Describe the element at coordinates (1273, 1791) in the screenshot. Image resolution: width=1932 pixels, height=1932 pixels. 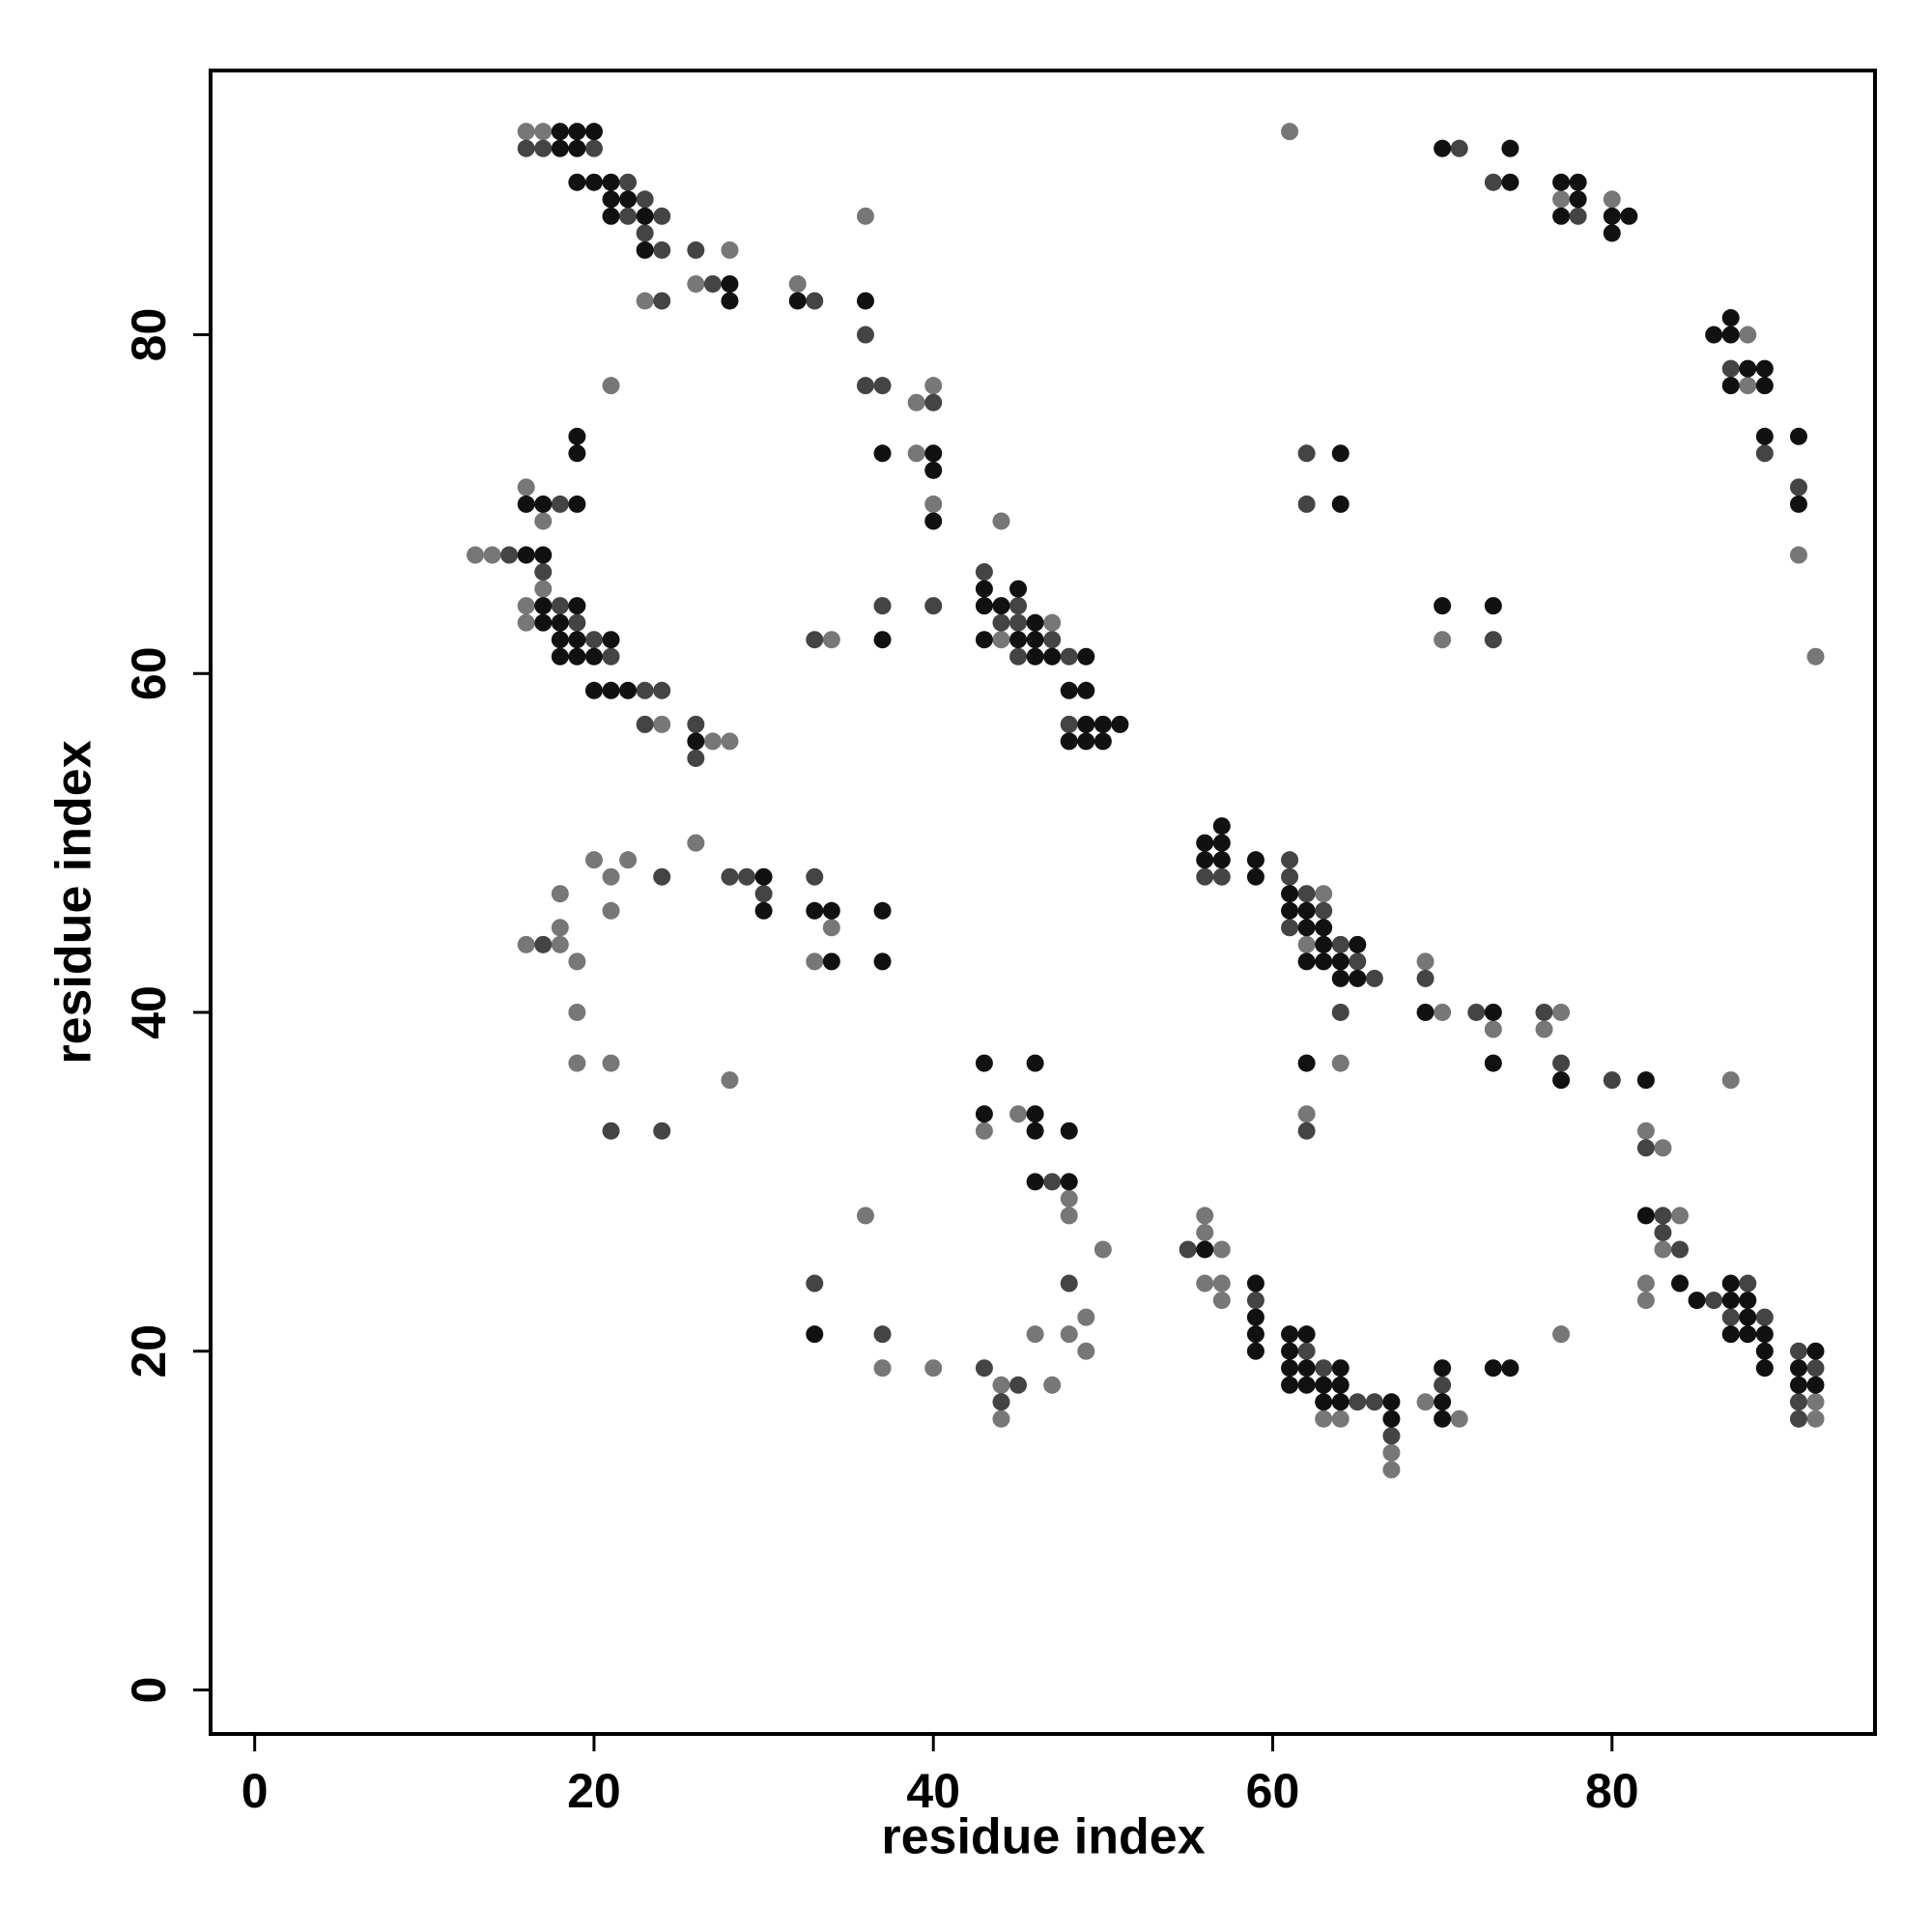
I see `x-tick-label: 60` at that location.